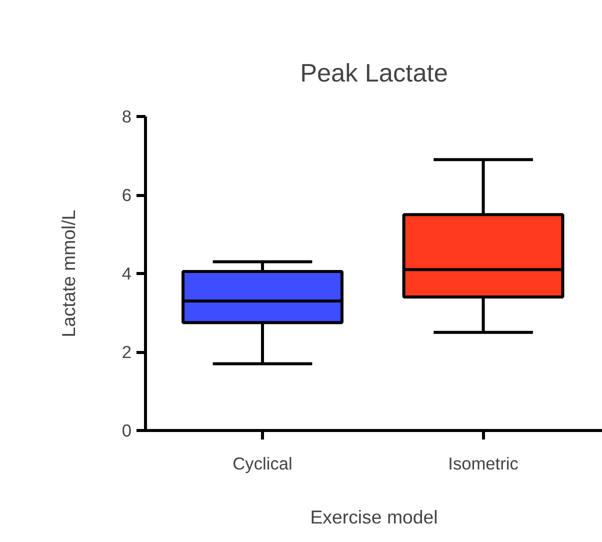 This screenshot has height=542, width=602. Describe the element at coordinates (127, 195) in the screenshot. I see `y-tick-label: 6` at that location.